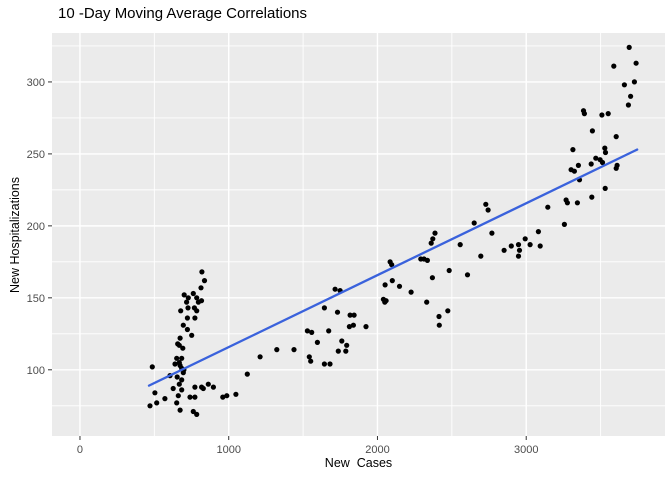 Image resolution: width=672 pixels, height=480 pixels. I want to click on x-tick-label: 2000, so click(377, 450).